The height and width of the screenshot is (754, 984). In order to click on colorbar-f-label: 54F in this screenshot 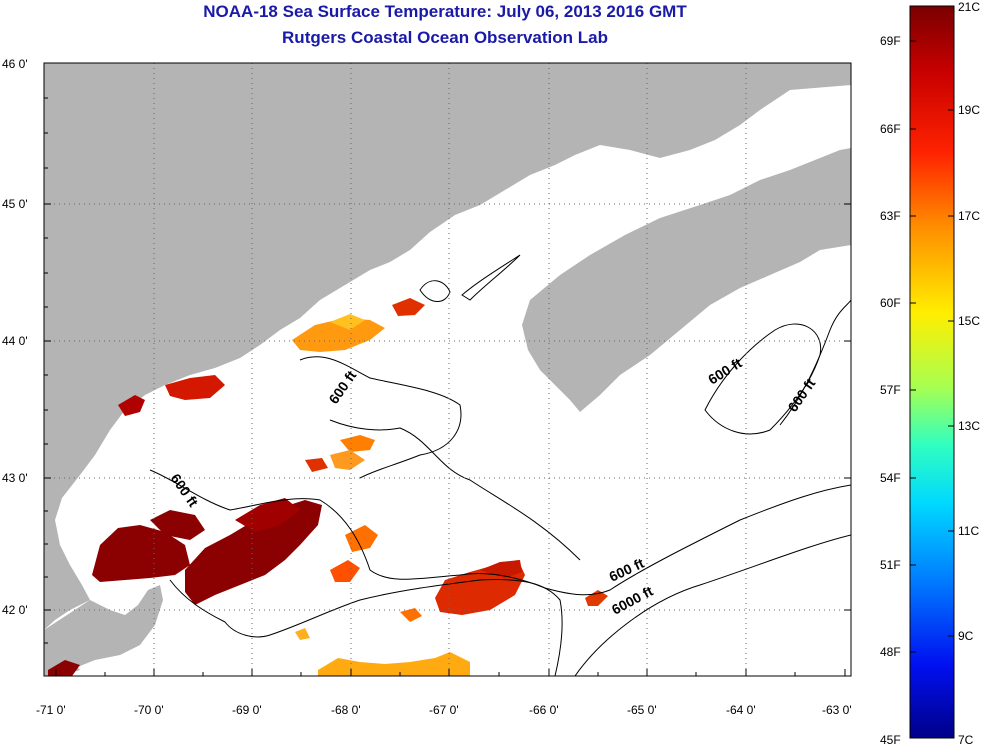, I will do `click(890, 478)`.